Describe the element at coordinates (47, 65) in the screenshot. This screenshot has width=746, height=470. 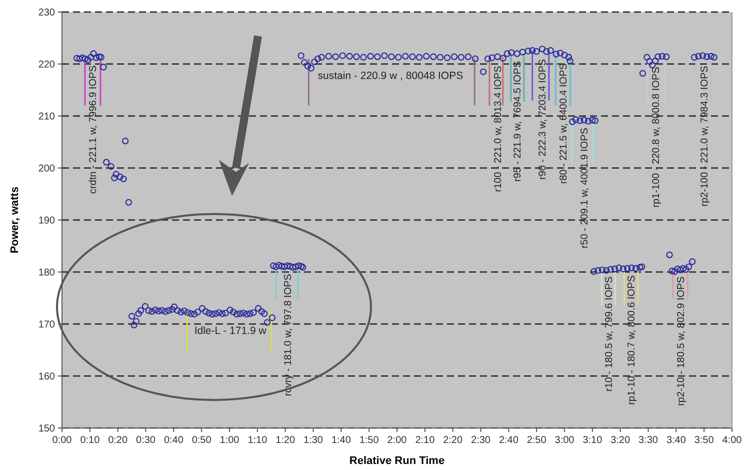
I see `y-tick-label: 220` at that location.